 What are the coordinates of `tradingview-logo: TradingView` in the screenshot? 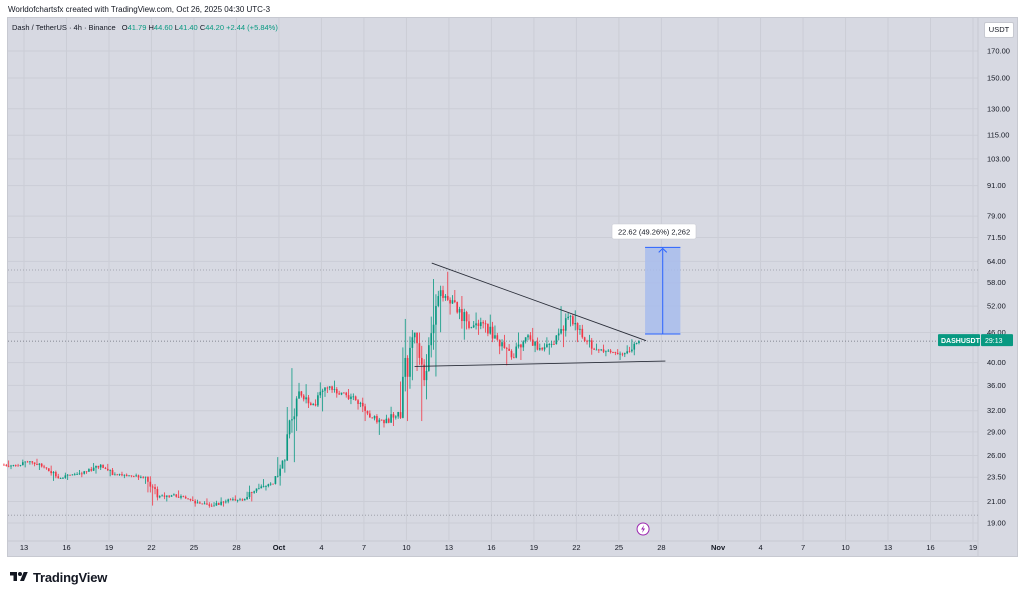 It's located at (57, 577).